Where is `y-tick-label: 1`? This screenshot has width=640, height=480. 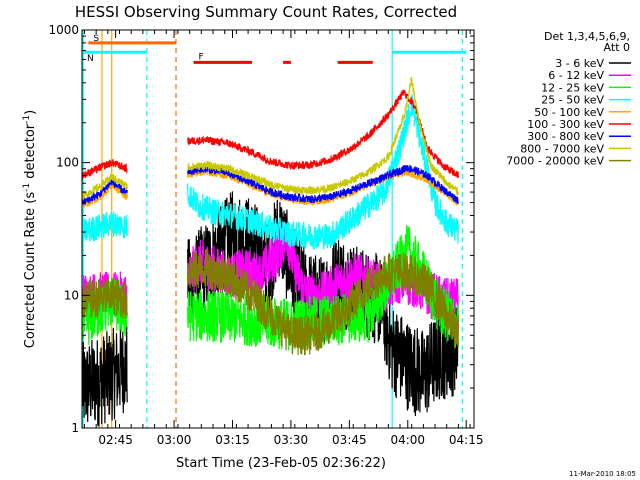
y-tick-label: 1 is located at coordinates (75, 428).